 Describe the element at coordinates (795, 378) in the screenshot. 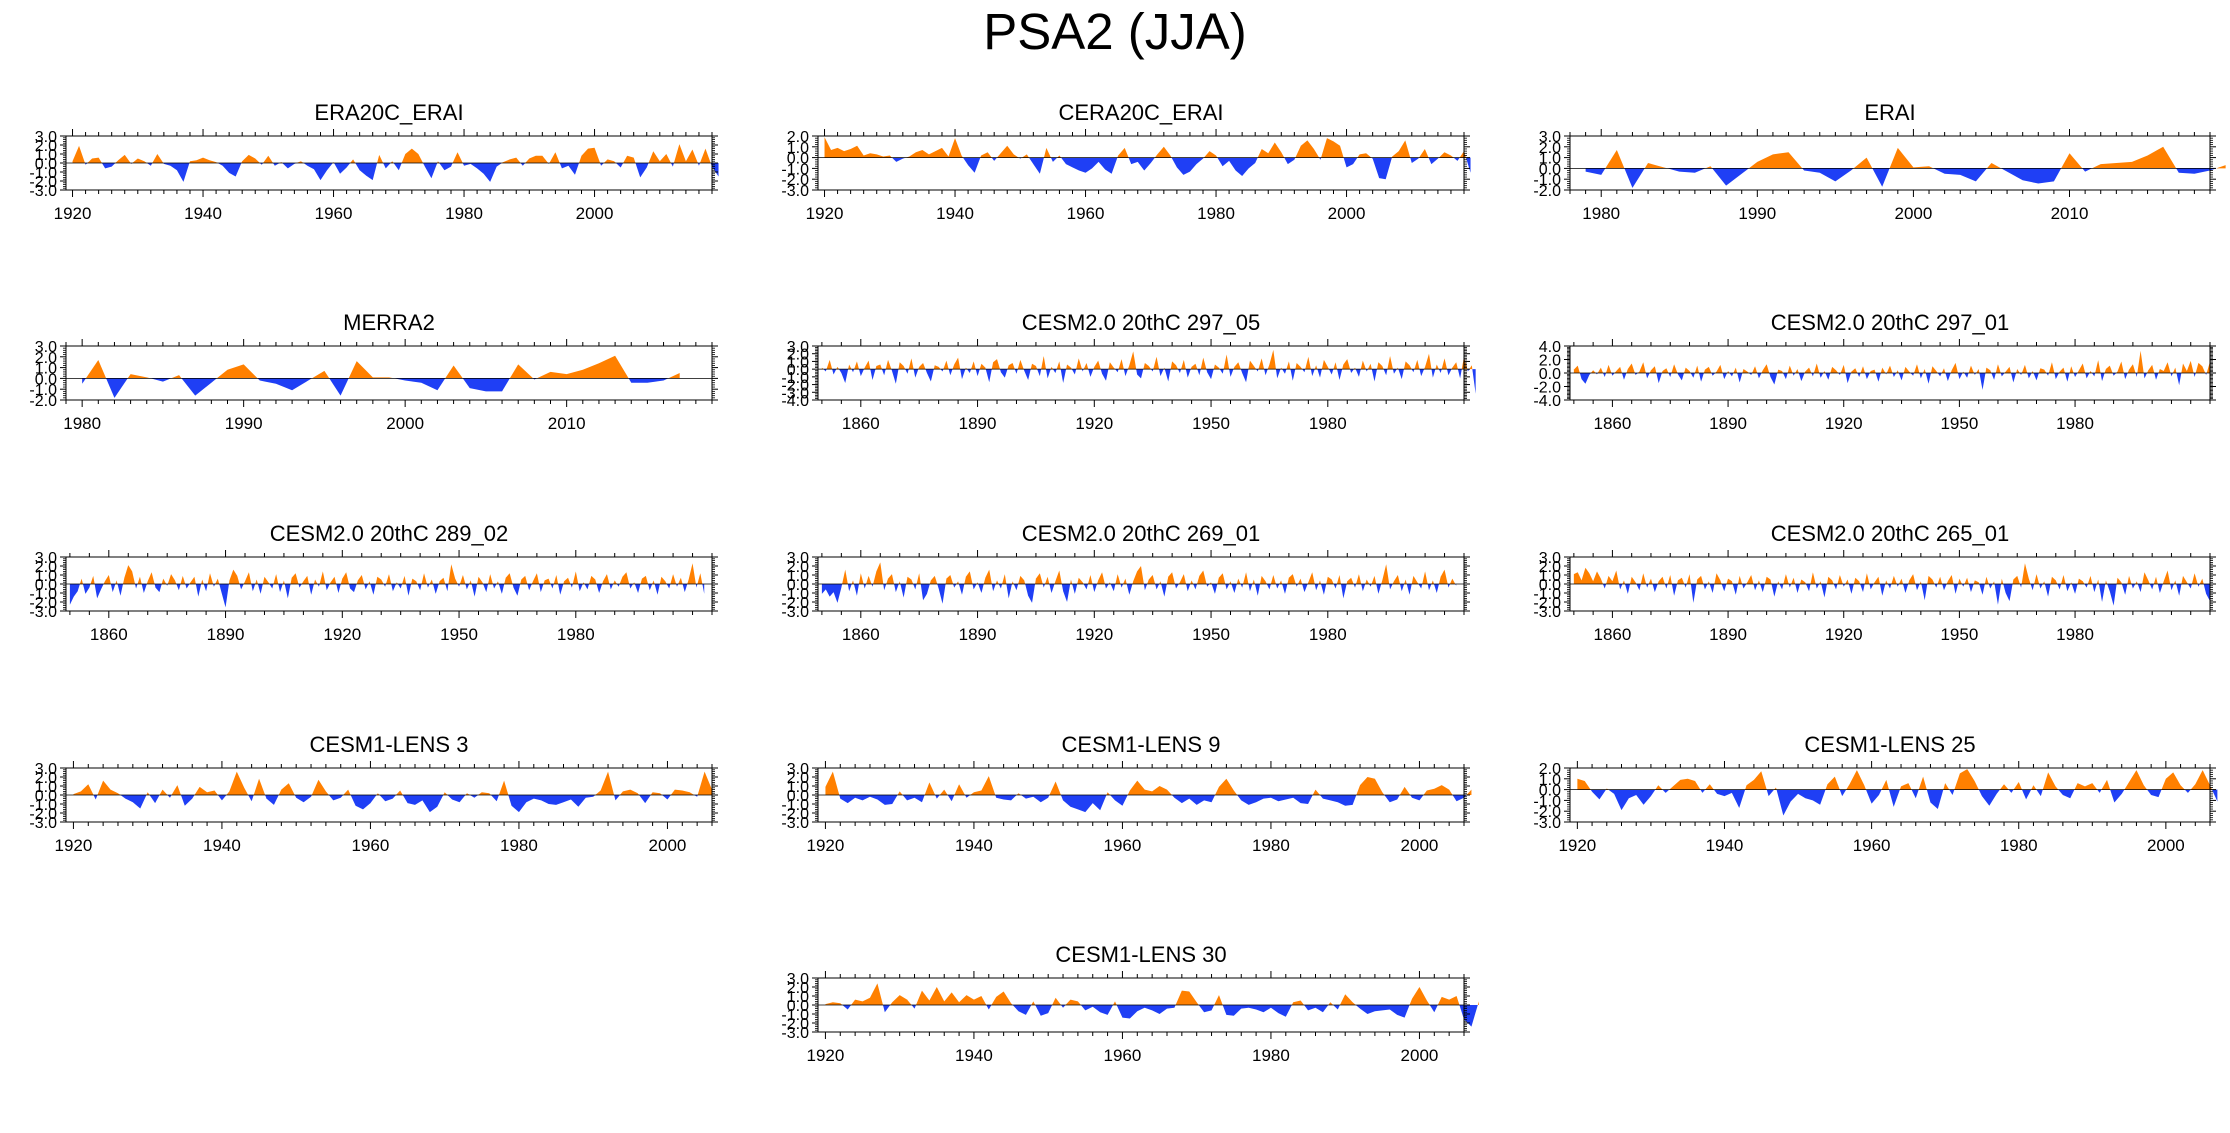

I see `y-tick-label: -1.0` at that location.